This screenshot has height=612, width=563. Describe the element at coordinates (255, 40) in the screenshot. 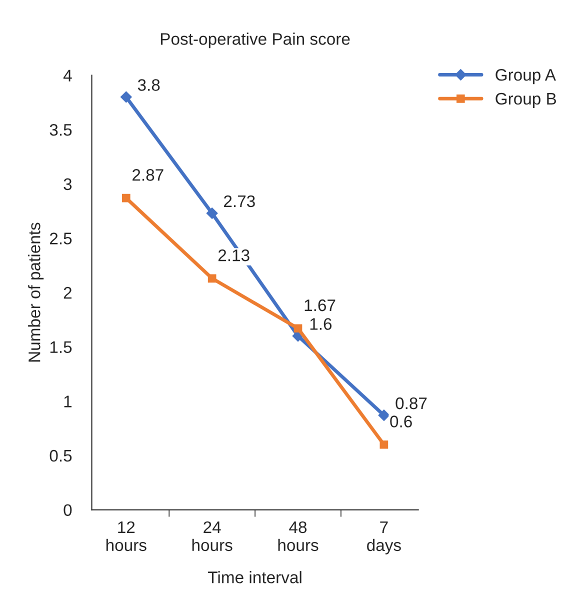

I see `chart-title: Post-operative Pain score` at that location.